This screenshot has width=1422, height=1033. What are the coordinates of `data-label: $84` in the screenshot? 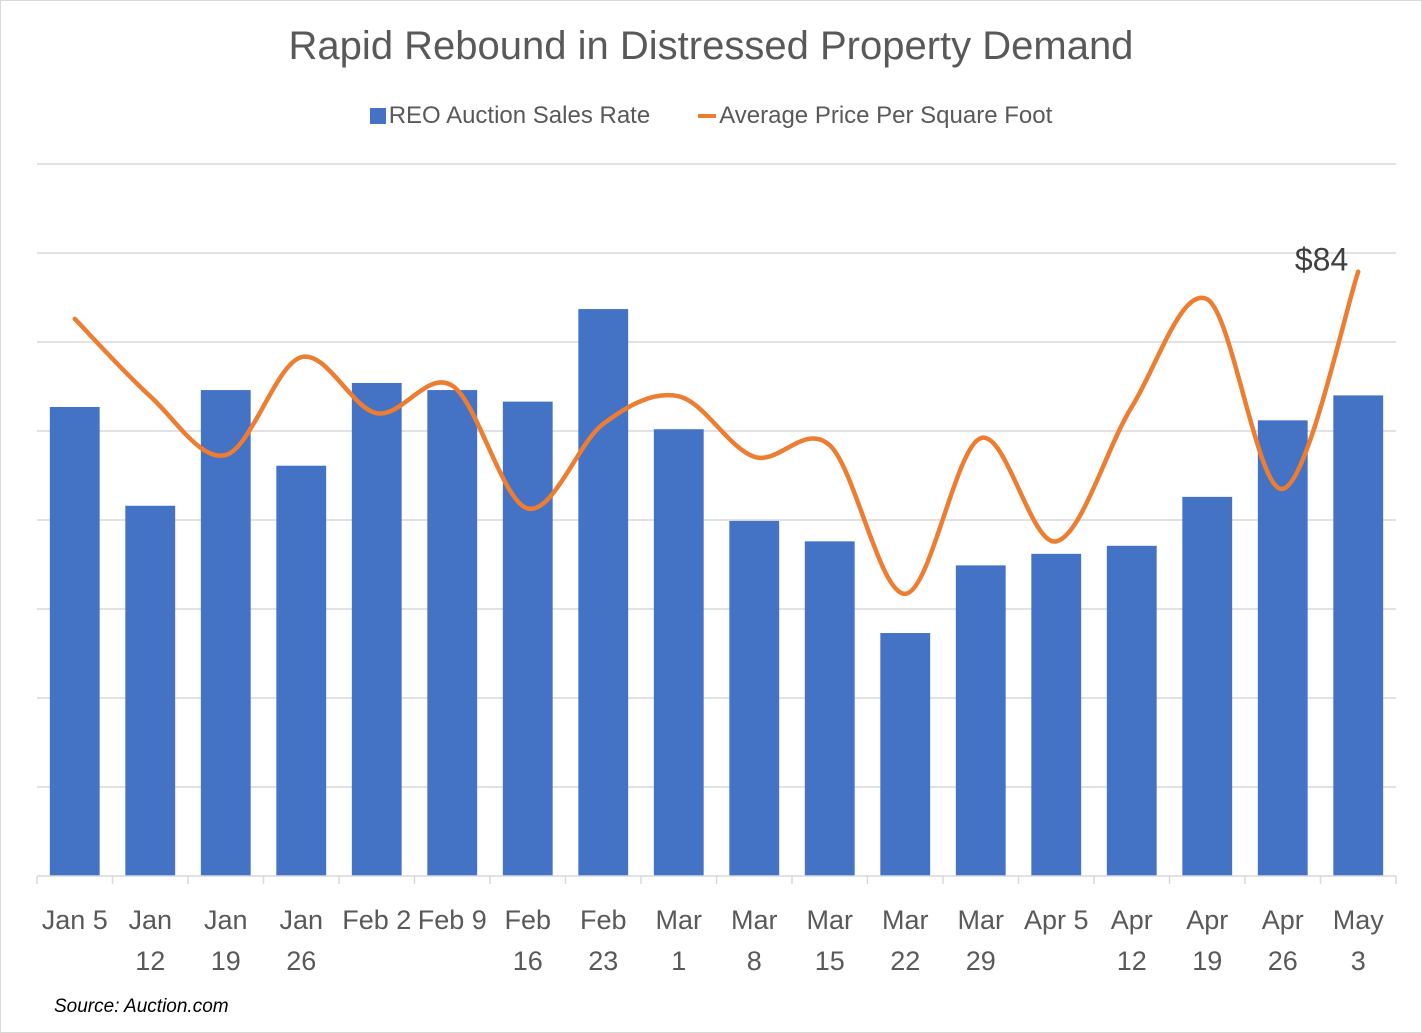 It's located at (1321, 260).